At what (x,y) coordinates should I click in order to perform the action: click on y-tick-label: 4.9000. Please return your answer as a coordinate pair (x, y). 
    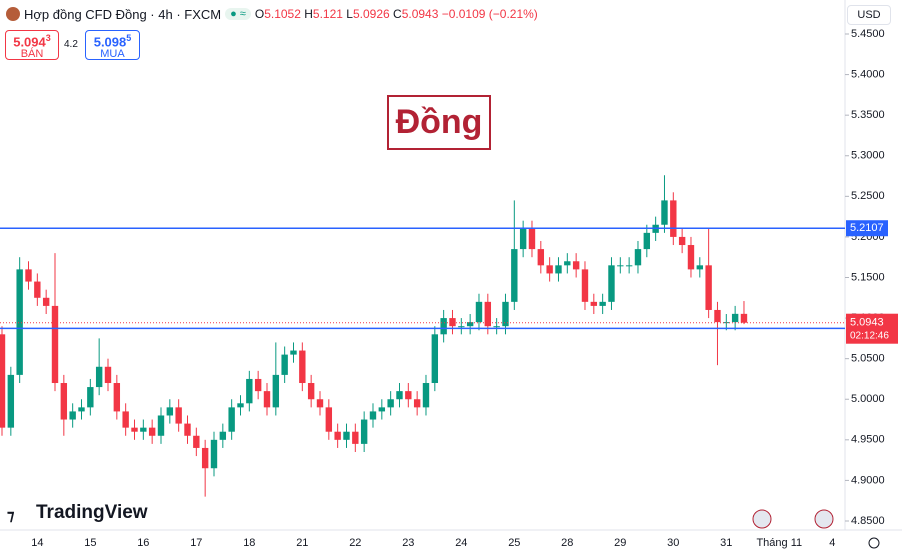
    Looking at the image, I should click on (868, 480).